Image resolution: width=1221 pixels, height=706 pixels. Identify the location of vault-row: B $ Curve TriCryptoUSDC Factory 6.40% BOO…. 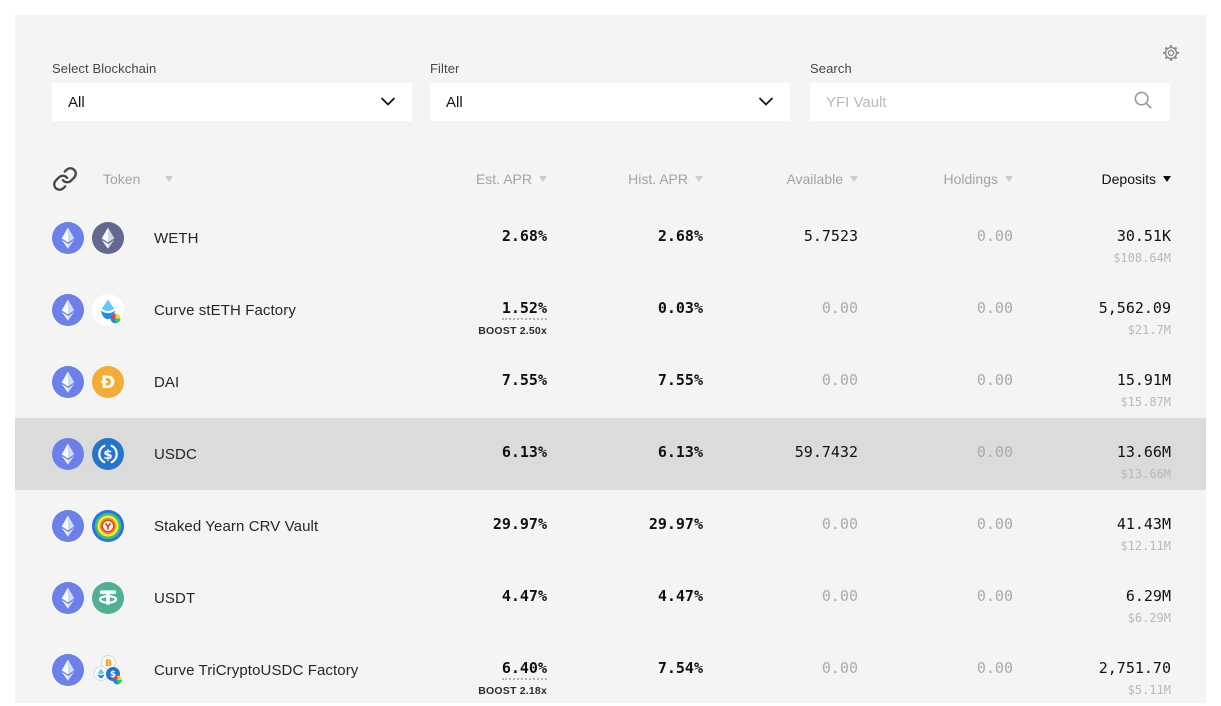
(610, 670).